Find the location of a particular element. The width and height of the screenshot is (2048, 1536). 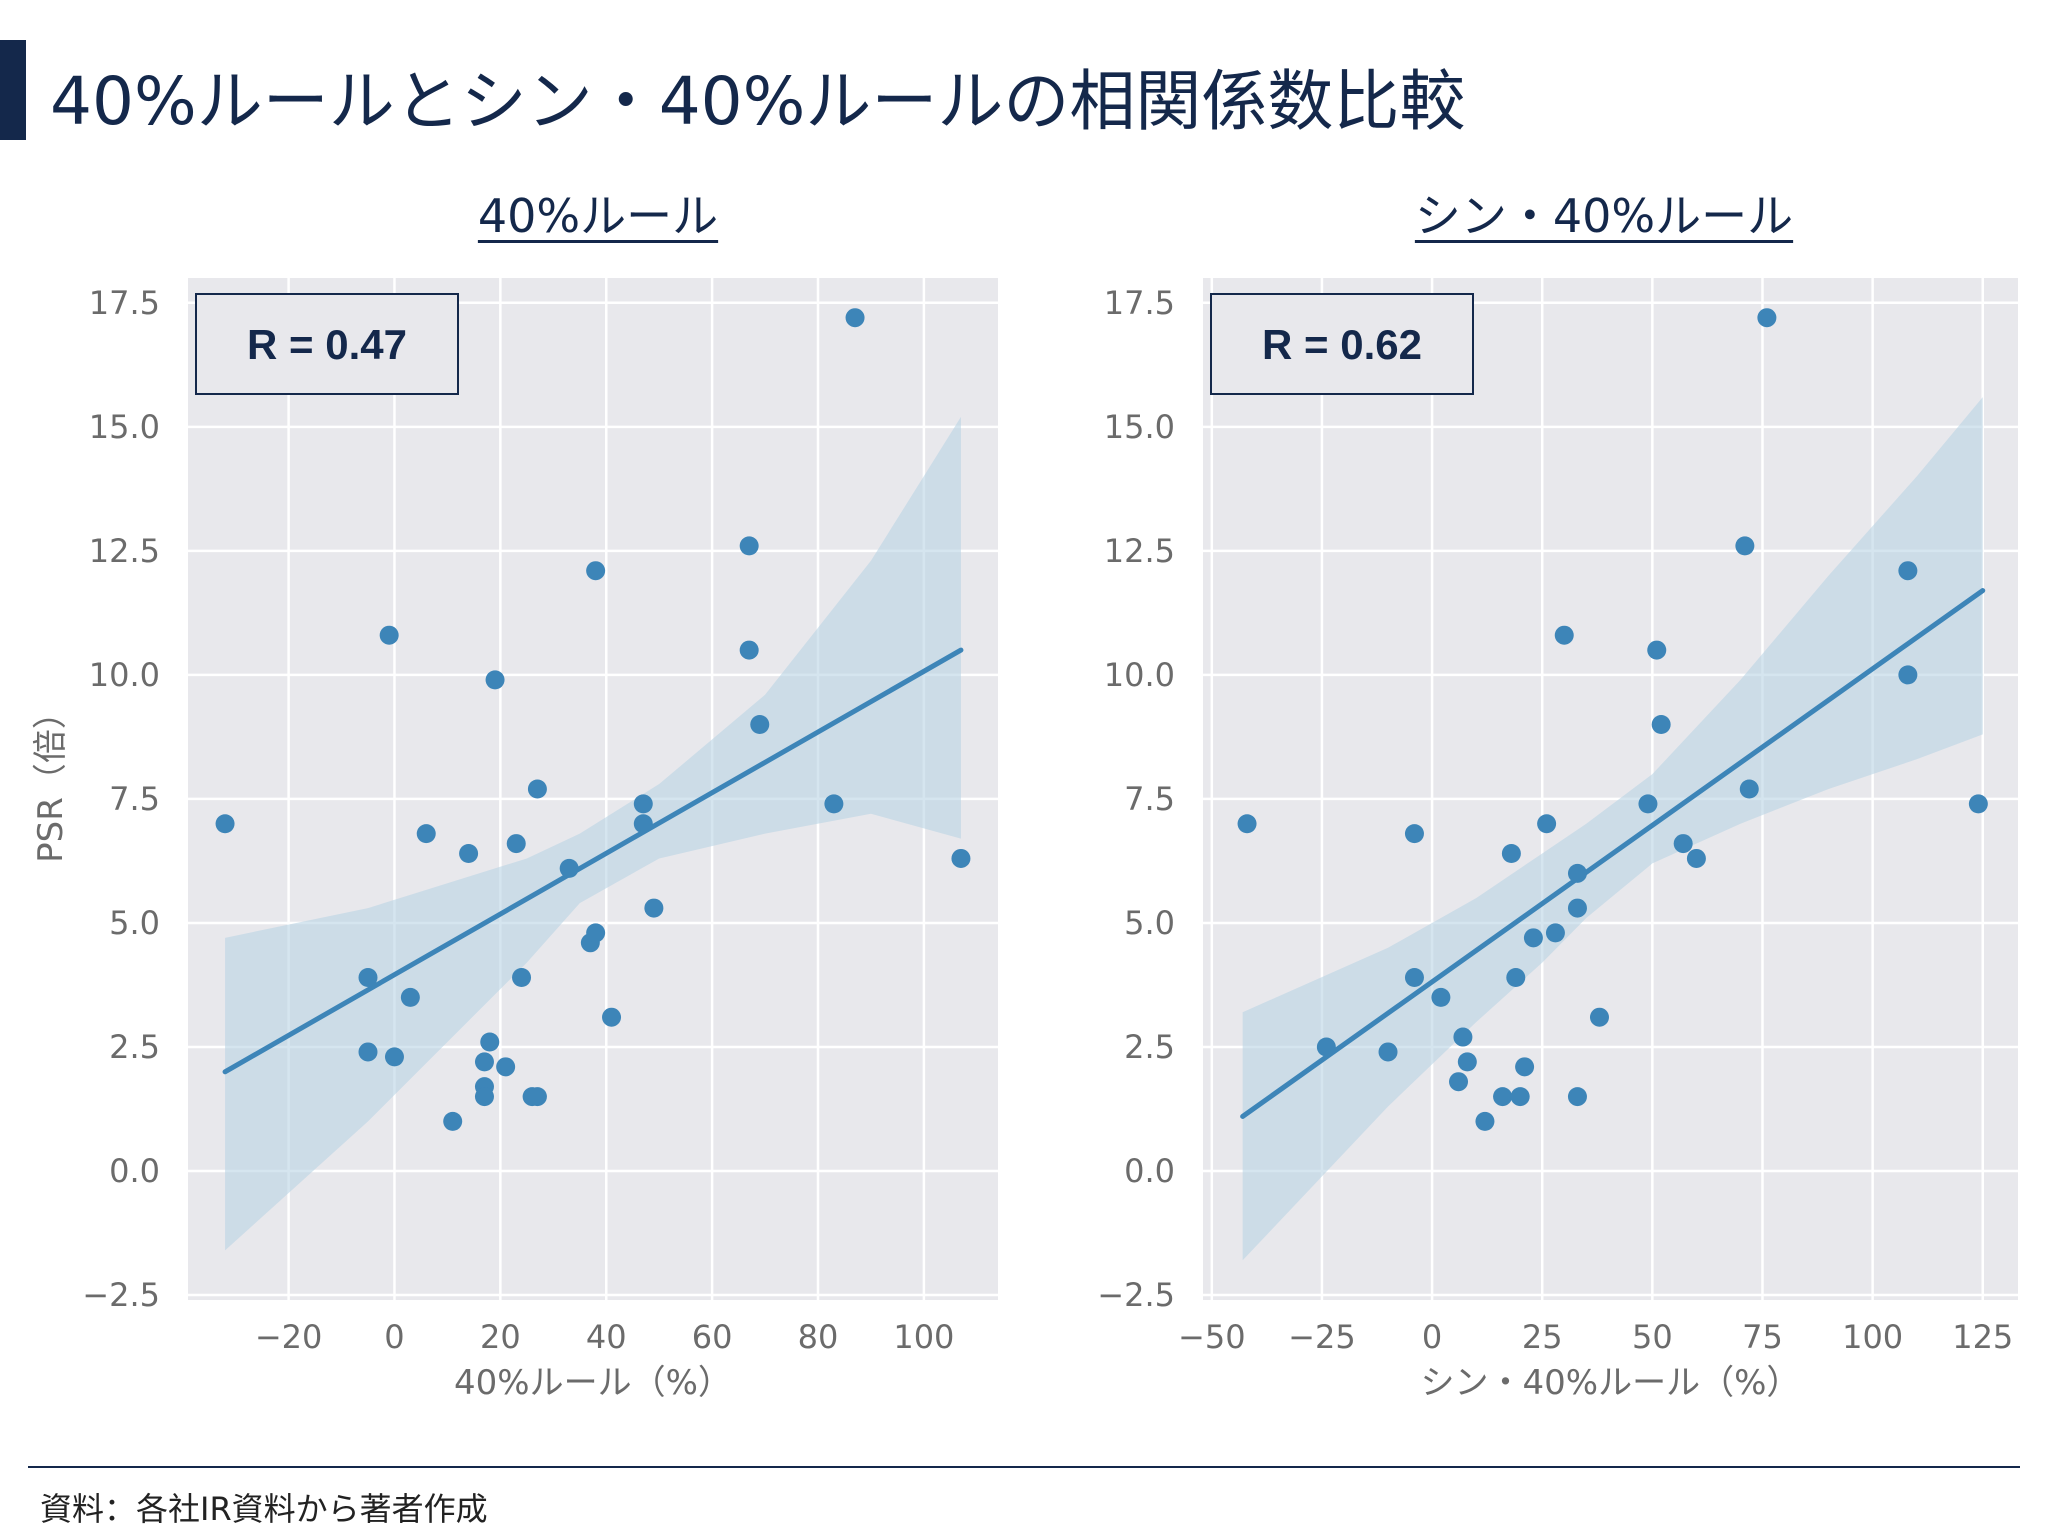

x-tick-label: 25 is located at coordinates (1542, 1337).